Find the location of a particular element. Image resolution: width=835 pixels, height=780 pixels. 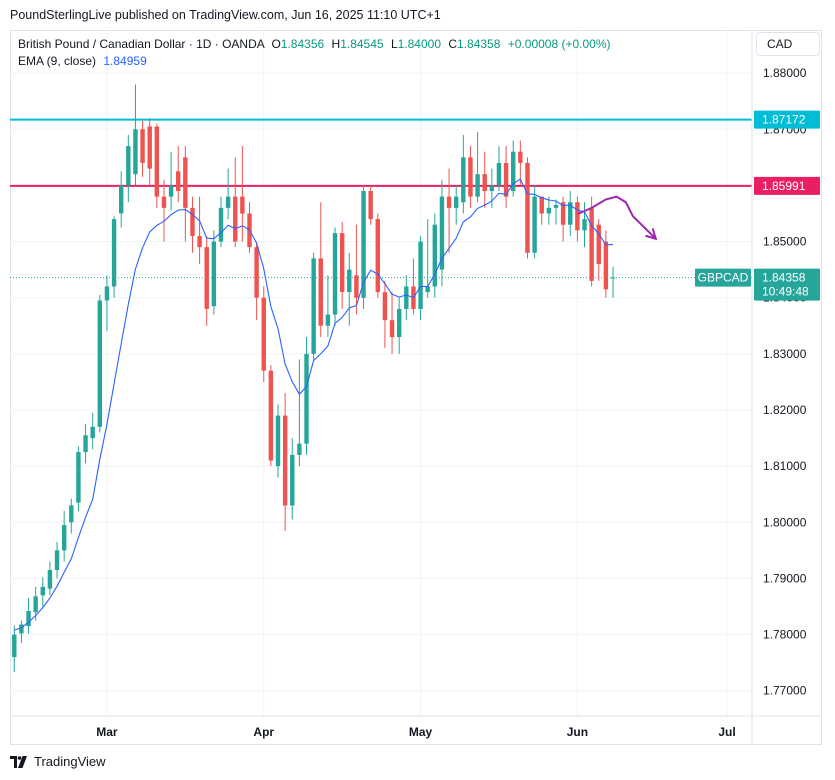

resistance-price-label-bg is located at coordinates (787, 119).